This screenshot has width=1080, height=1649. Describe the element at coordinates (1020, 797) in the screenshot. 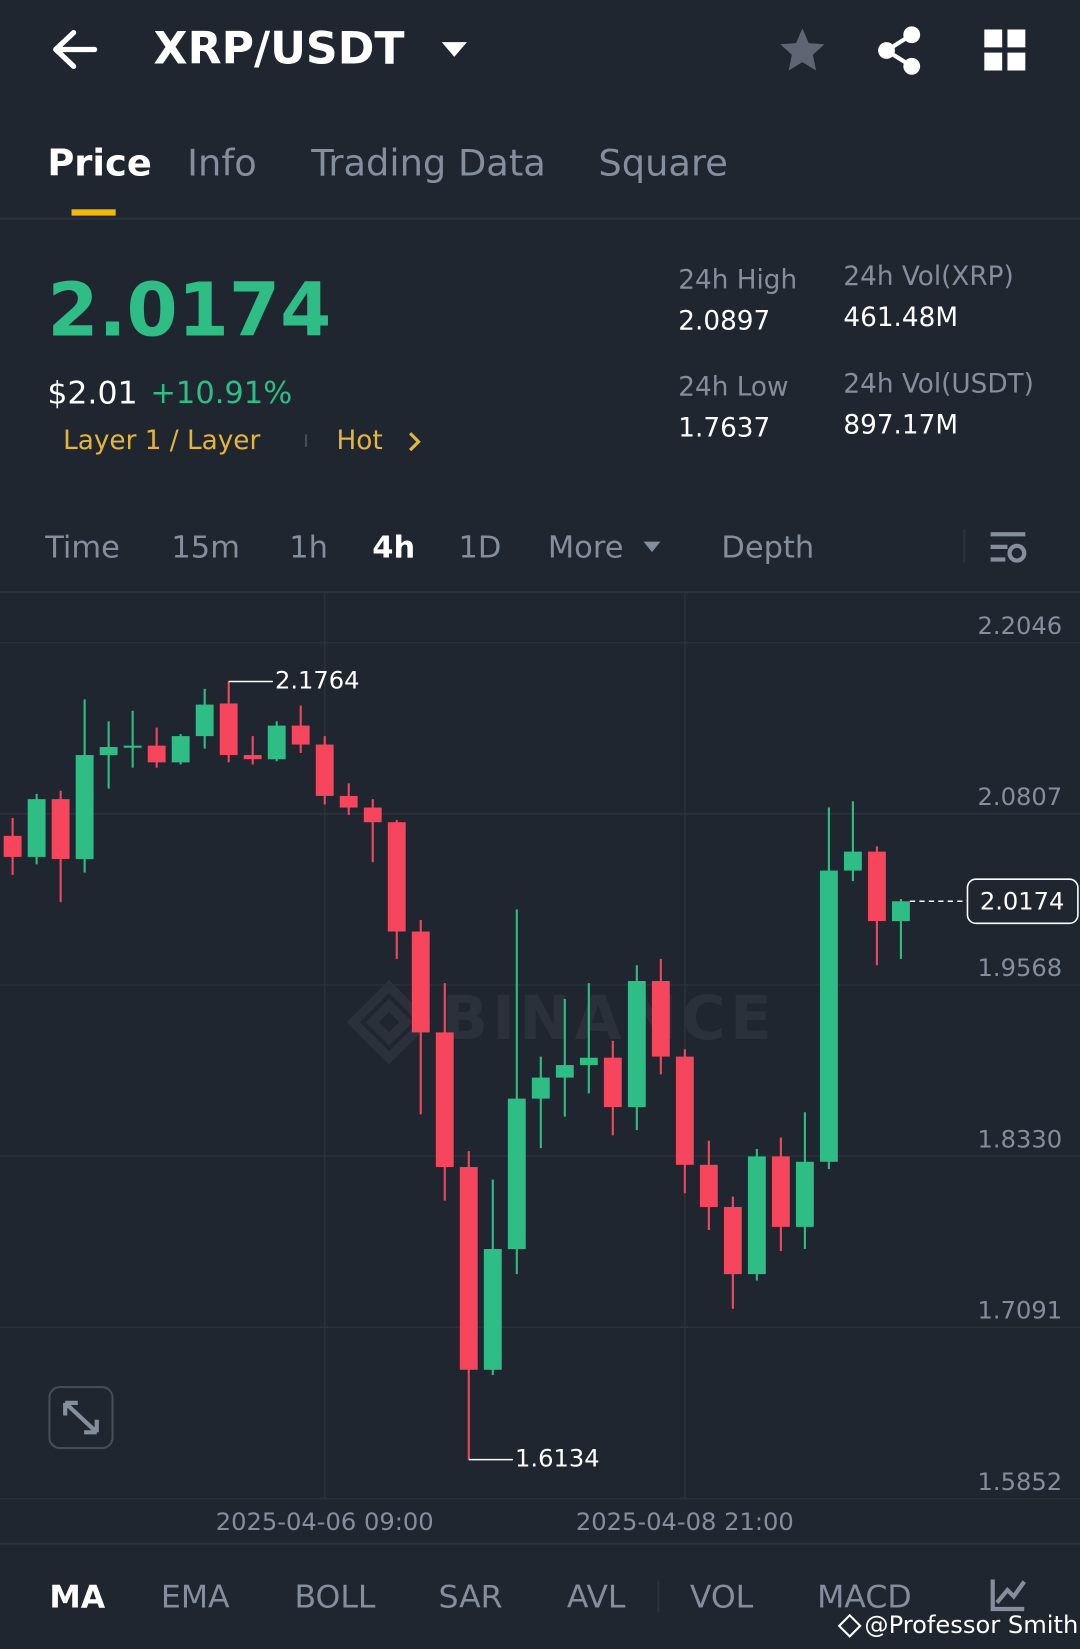

I see `y-tick-label: 2.0807` at that location.